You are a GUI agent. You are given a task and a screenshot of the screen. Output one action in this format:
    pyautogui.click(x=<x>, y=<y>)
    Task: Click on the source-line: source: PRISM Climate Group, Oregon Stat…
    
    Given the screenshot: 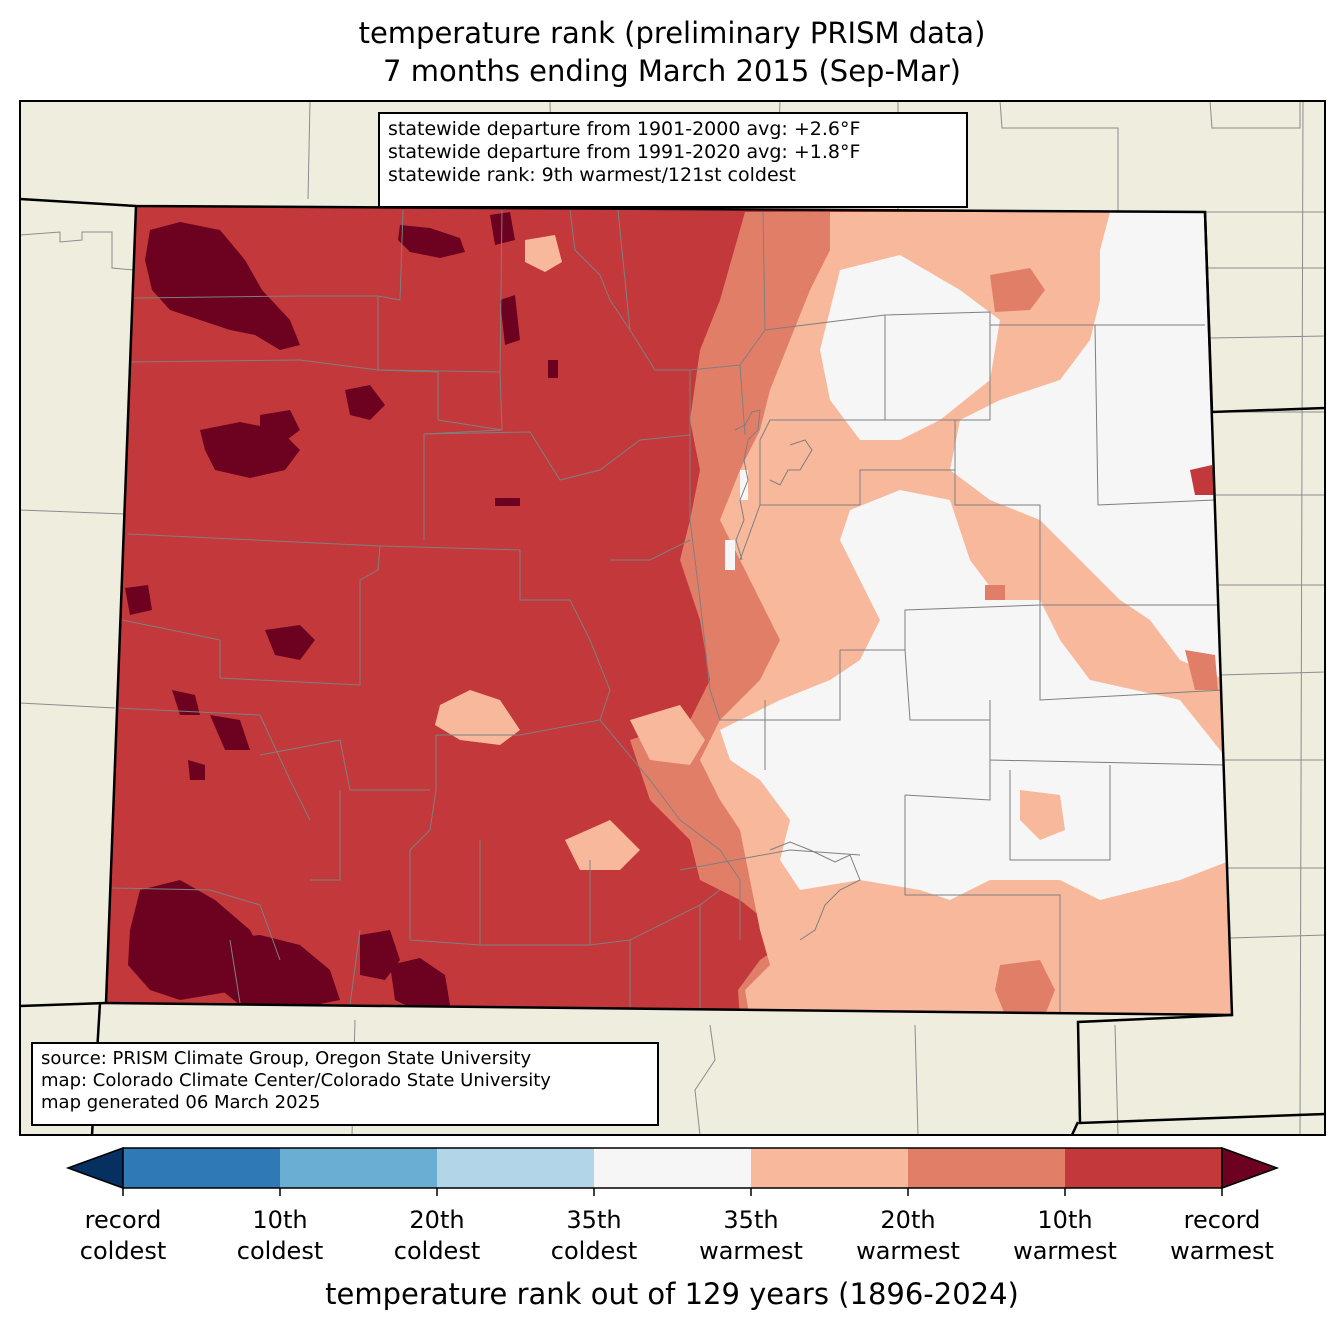 What is the action you would take?
    pyautogui.click(x=286, y=1058)
    